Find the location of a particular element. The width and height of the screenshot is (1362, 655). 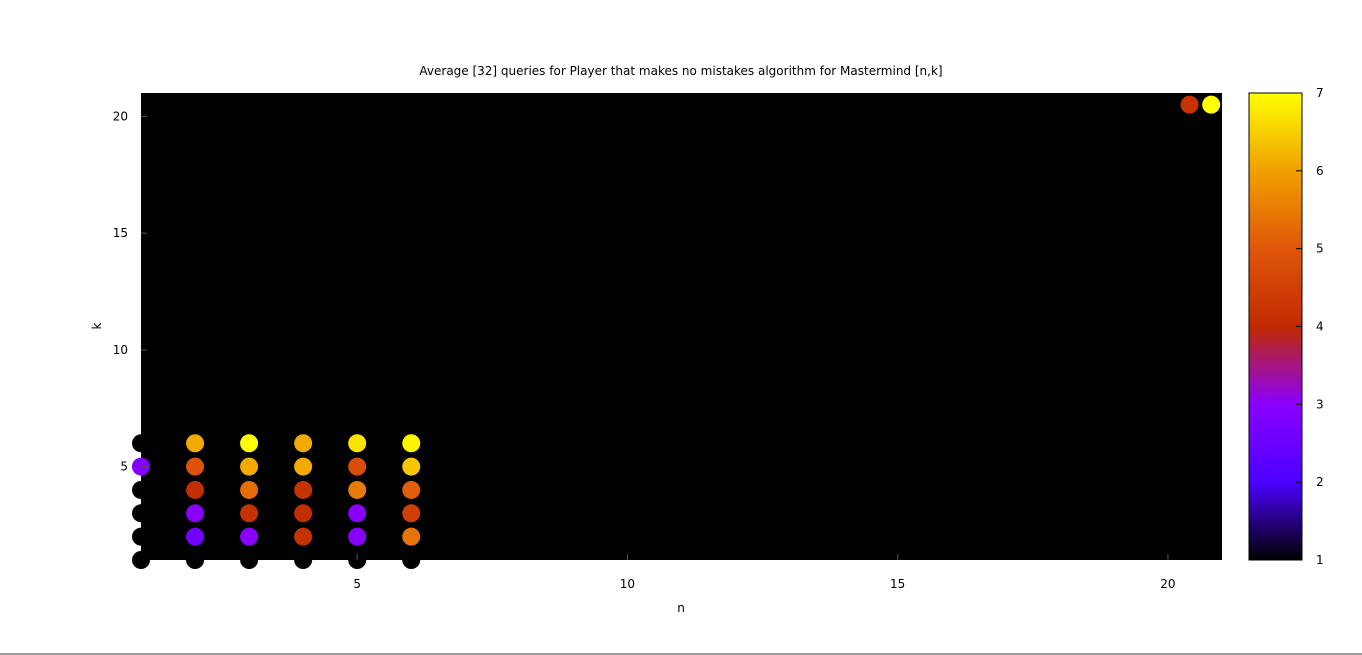

x-tick-label: 20 is located at coordinates (1167, 584).